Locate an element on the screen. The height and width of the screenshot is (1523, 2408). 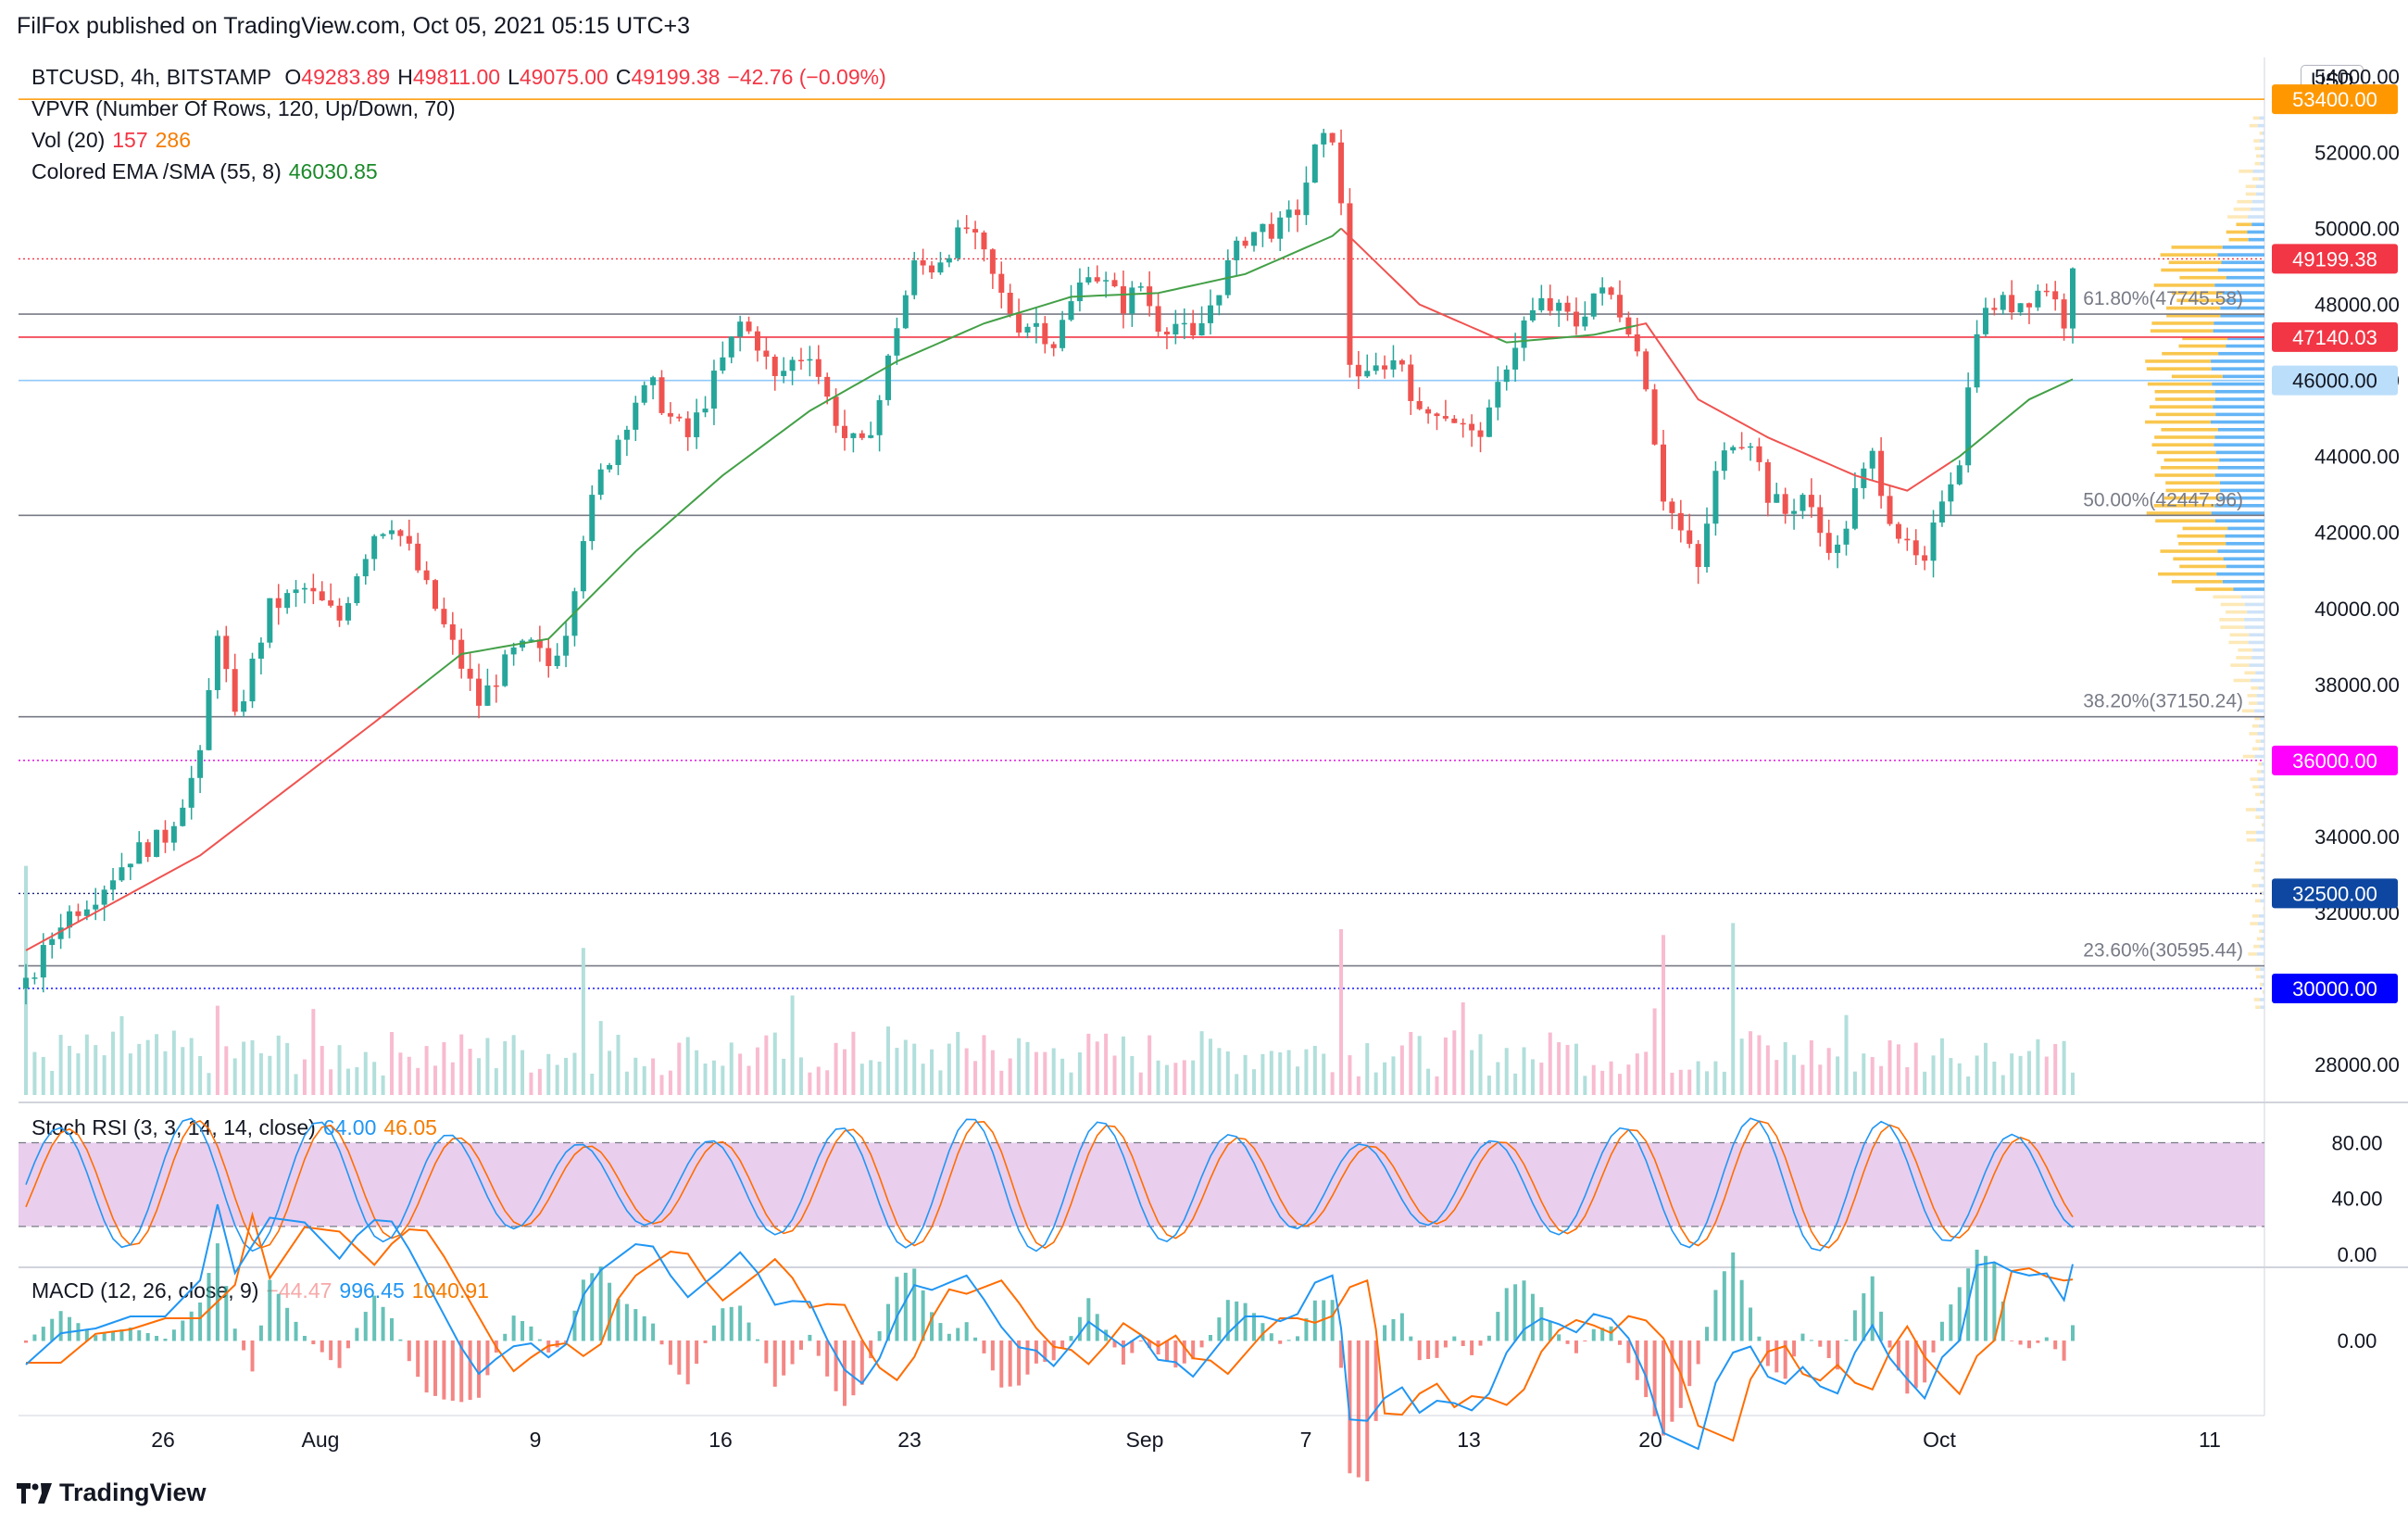
tradingview-logo-icon is located at coordinates (34, 1493).